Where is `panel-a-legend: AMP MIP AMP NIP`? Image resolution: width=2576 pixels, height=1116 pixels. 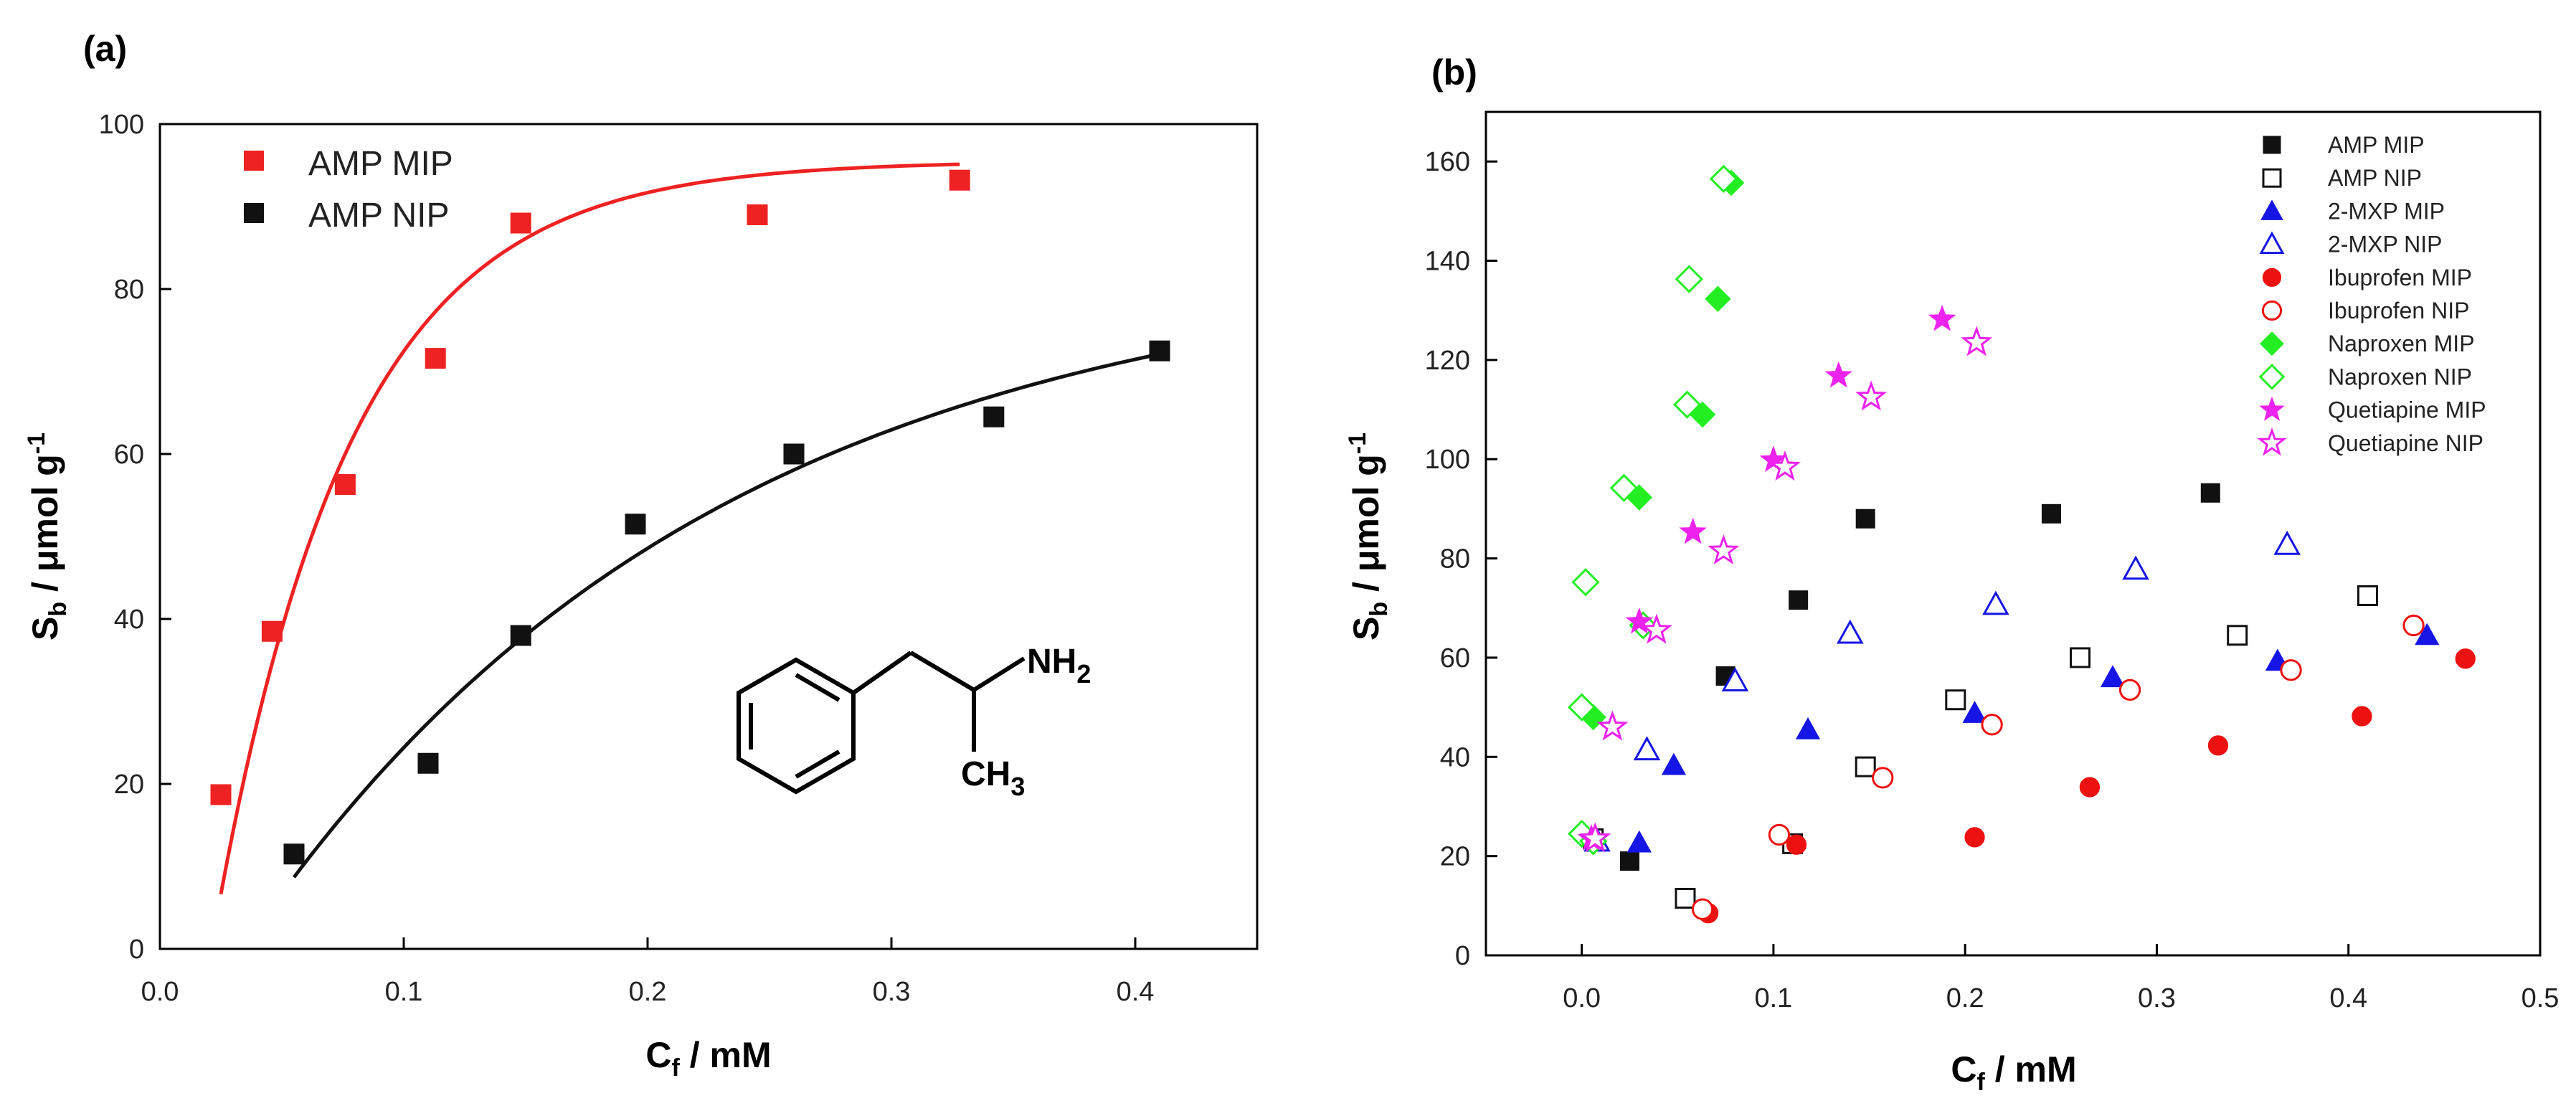 panel-a-legend: AMP MIP AMP NIP is located at coordinates (348, 190).